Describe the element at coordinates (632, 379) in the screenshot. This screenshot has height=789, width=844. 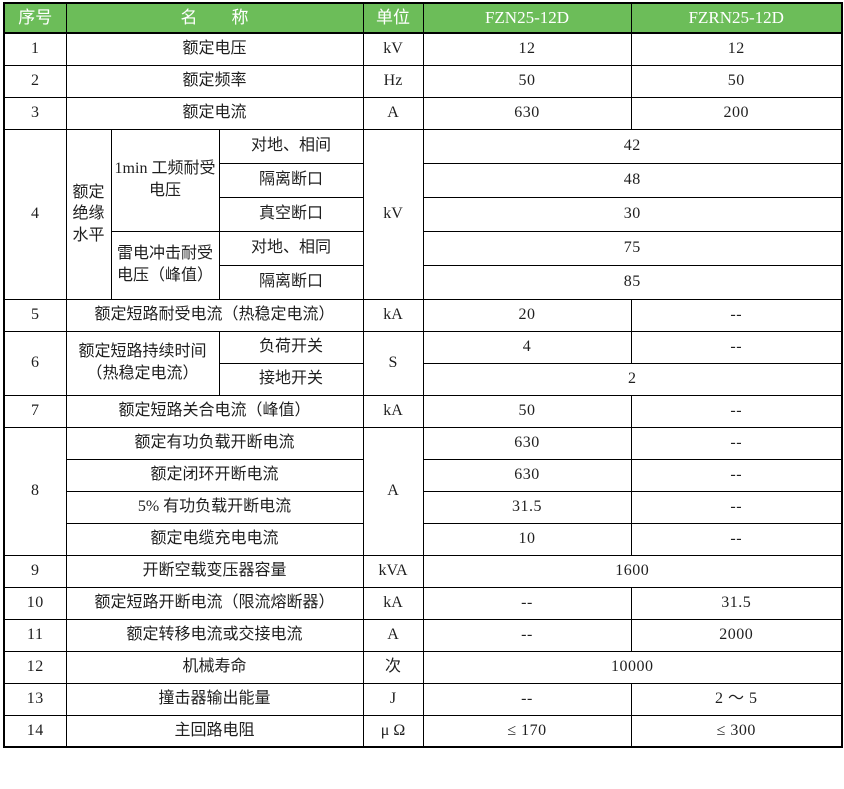
I see `value-cell-span: 2` at that location.